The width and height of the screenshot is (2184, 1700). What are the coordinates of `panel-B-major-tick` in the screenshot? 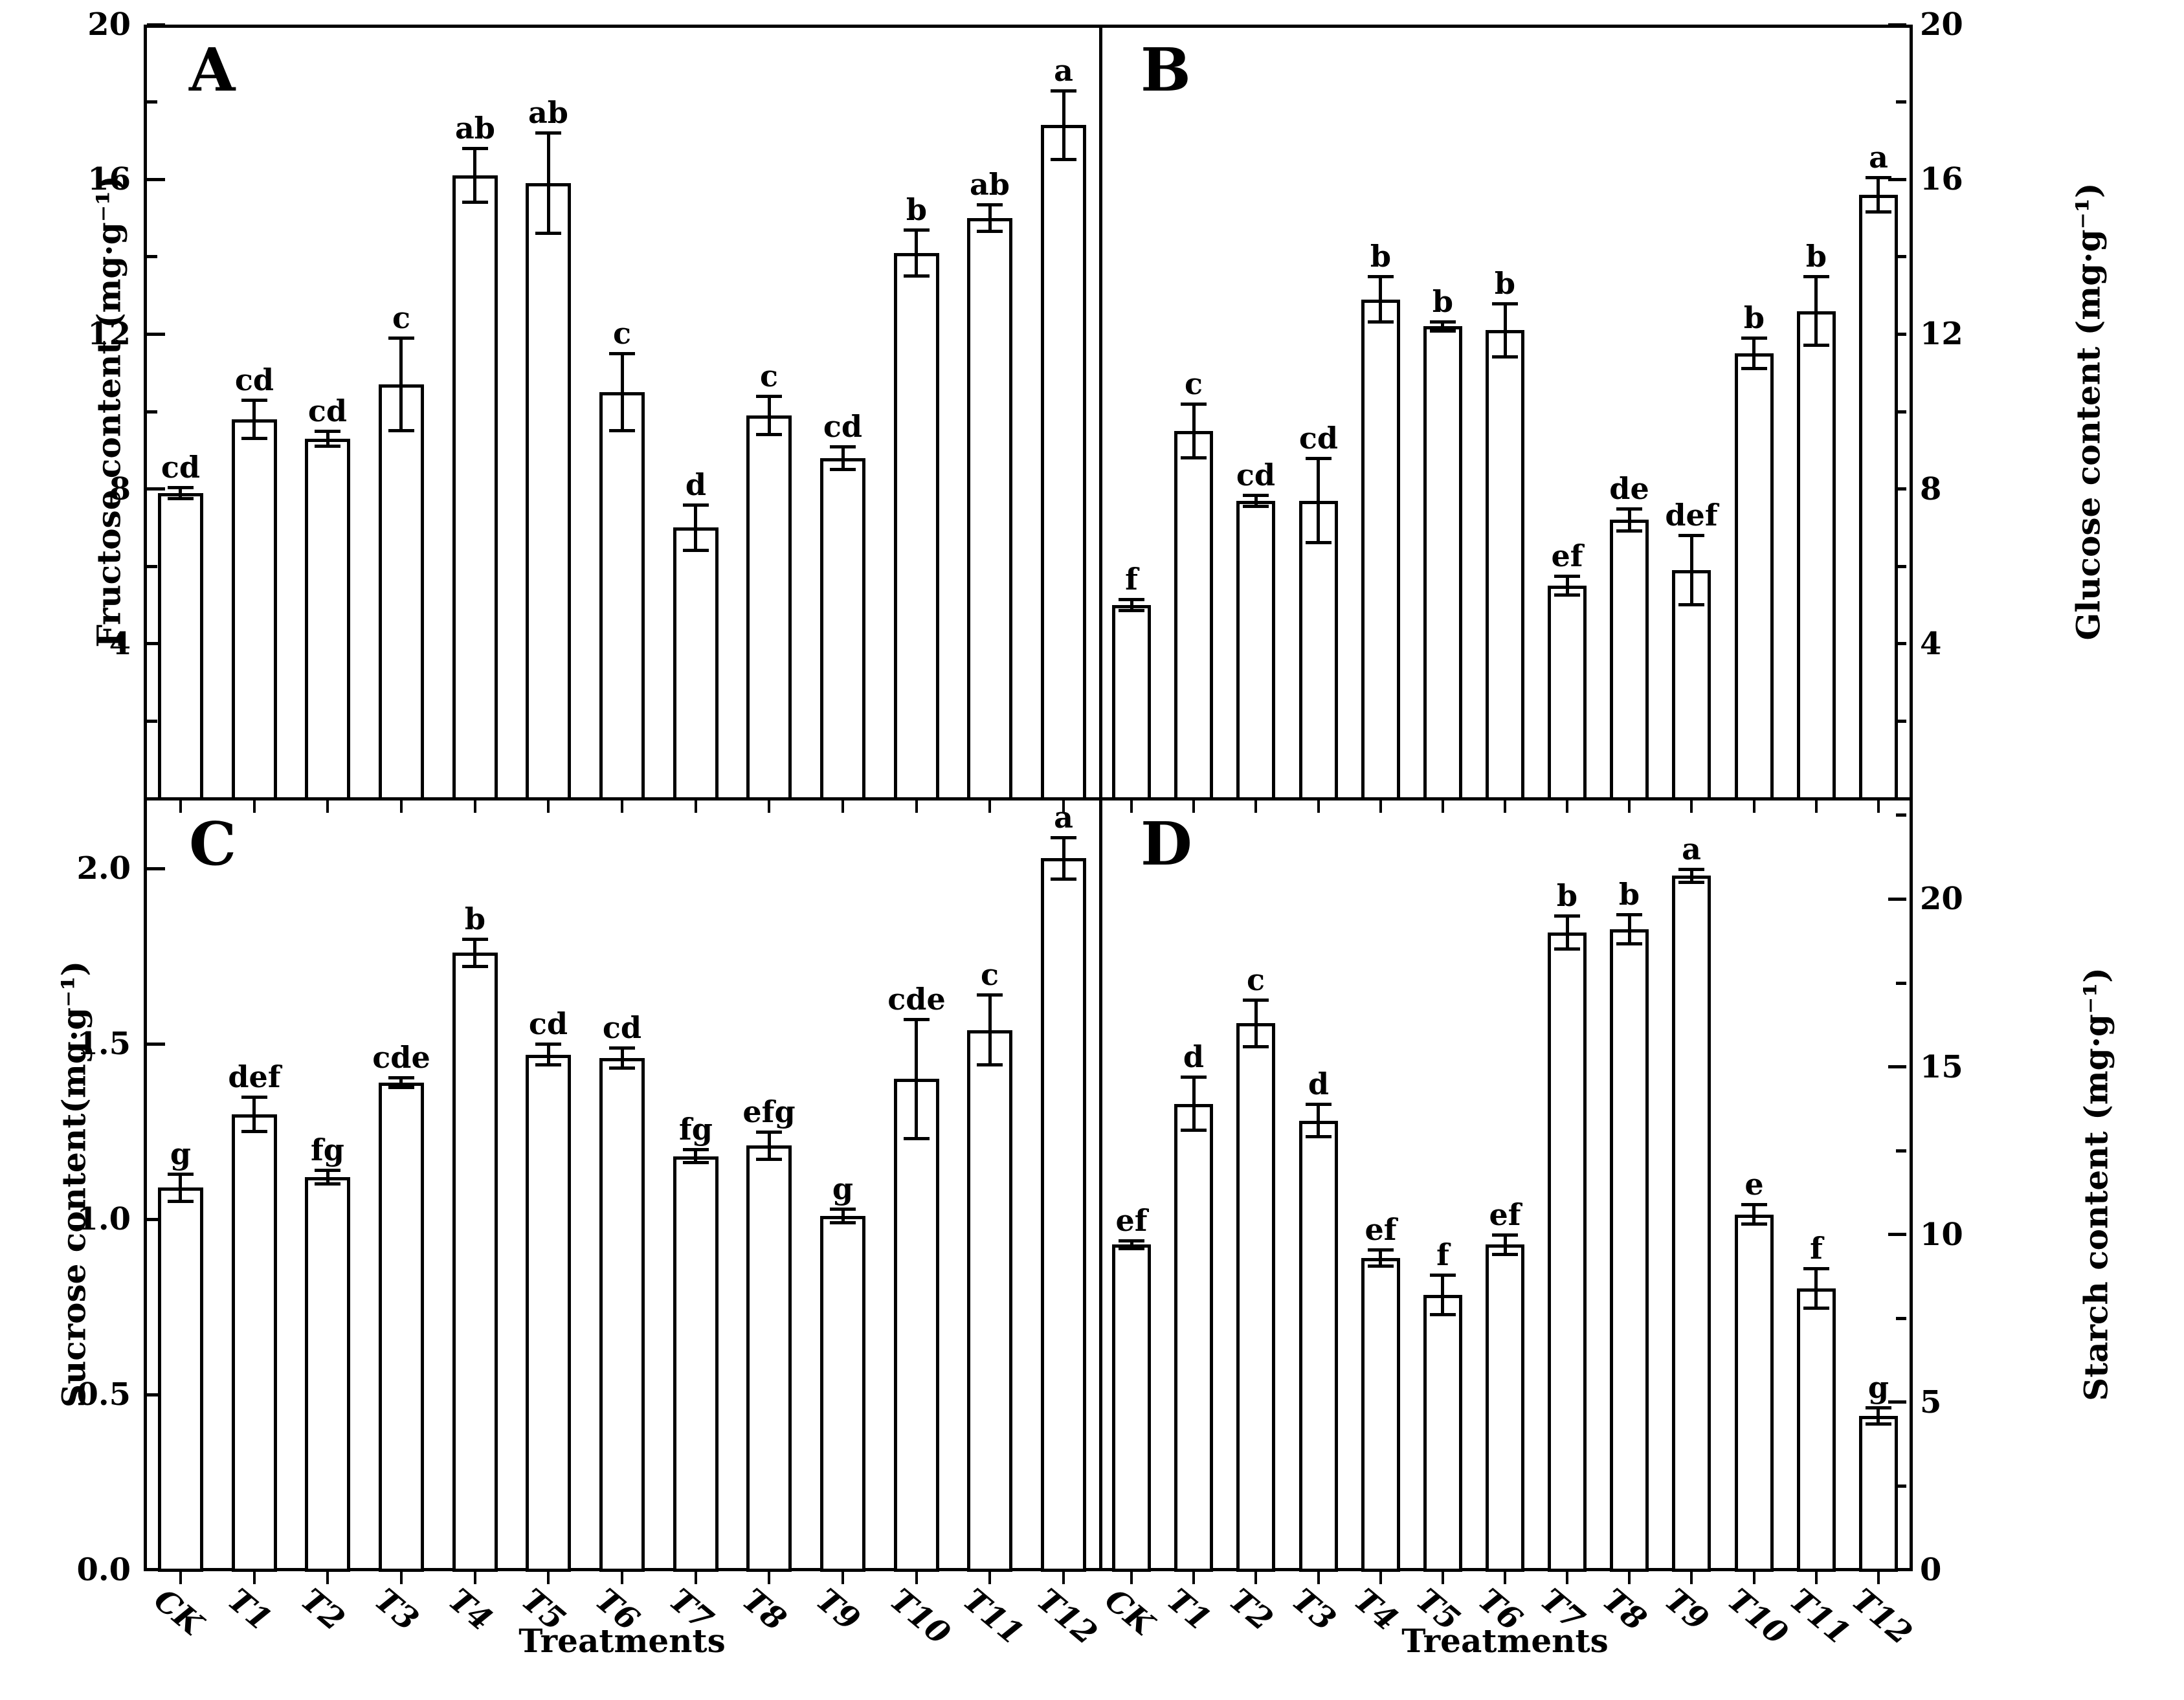 It's located at (1897, 179).